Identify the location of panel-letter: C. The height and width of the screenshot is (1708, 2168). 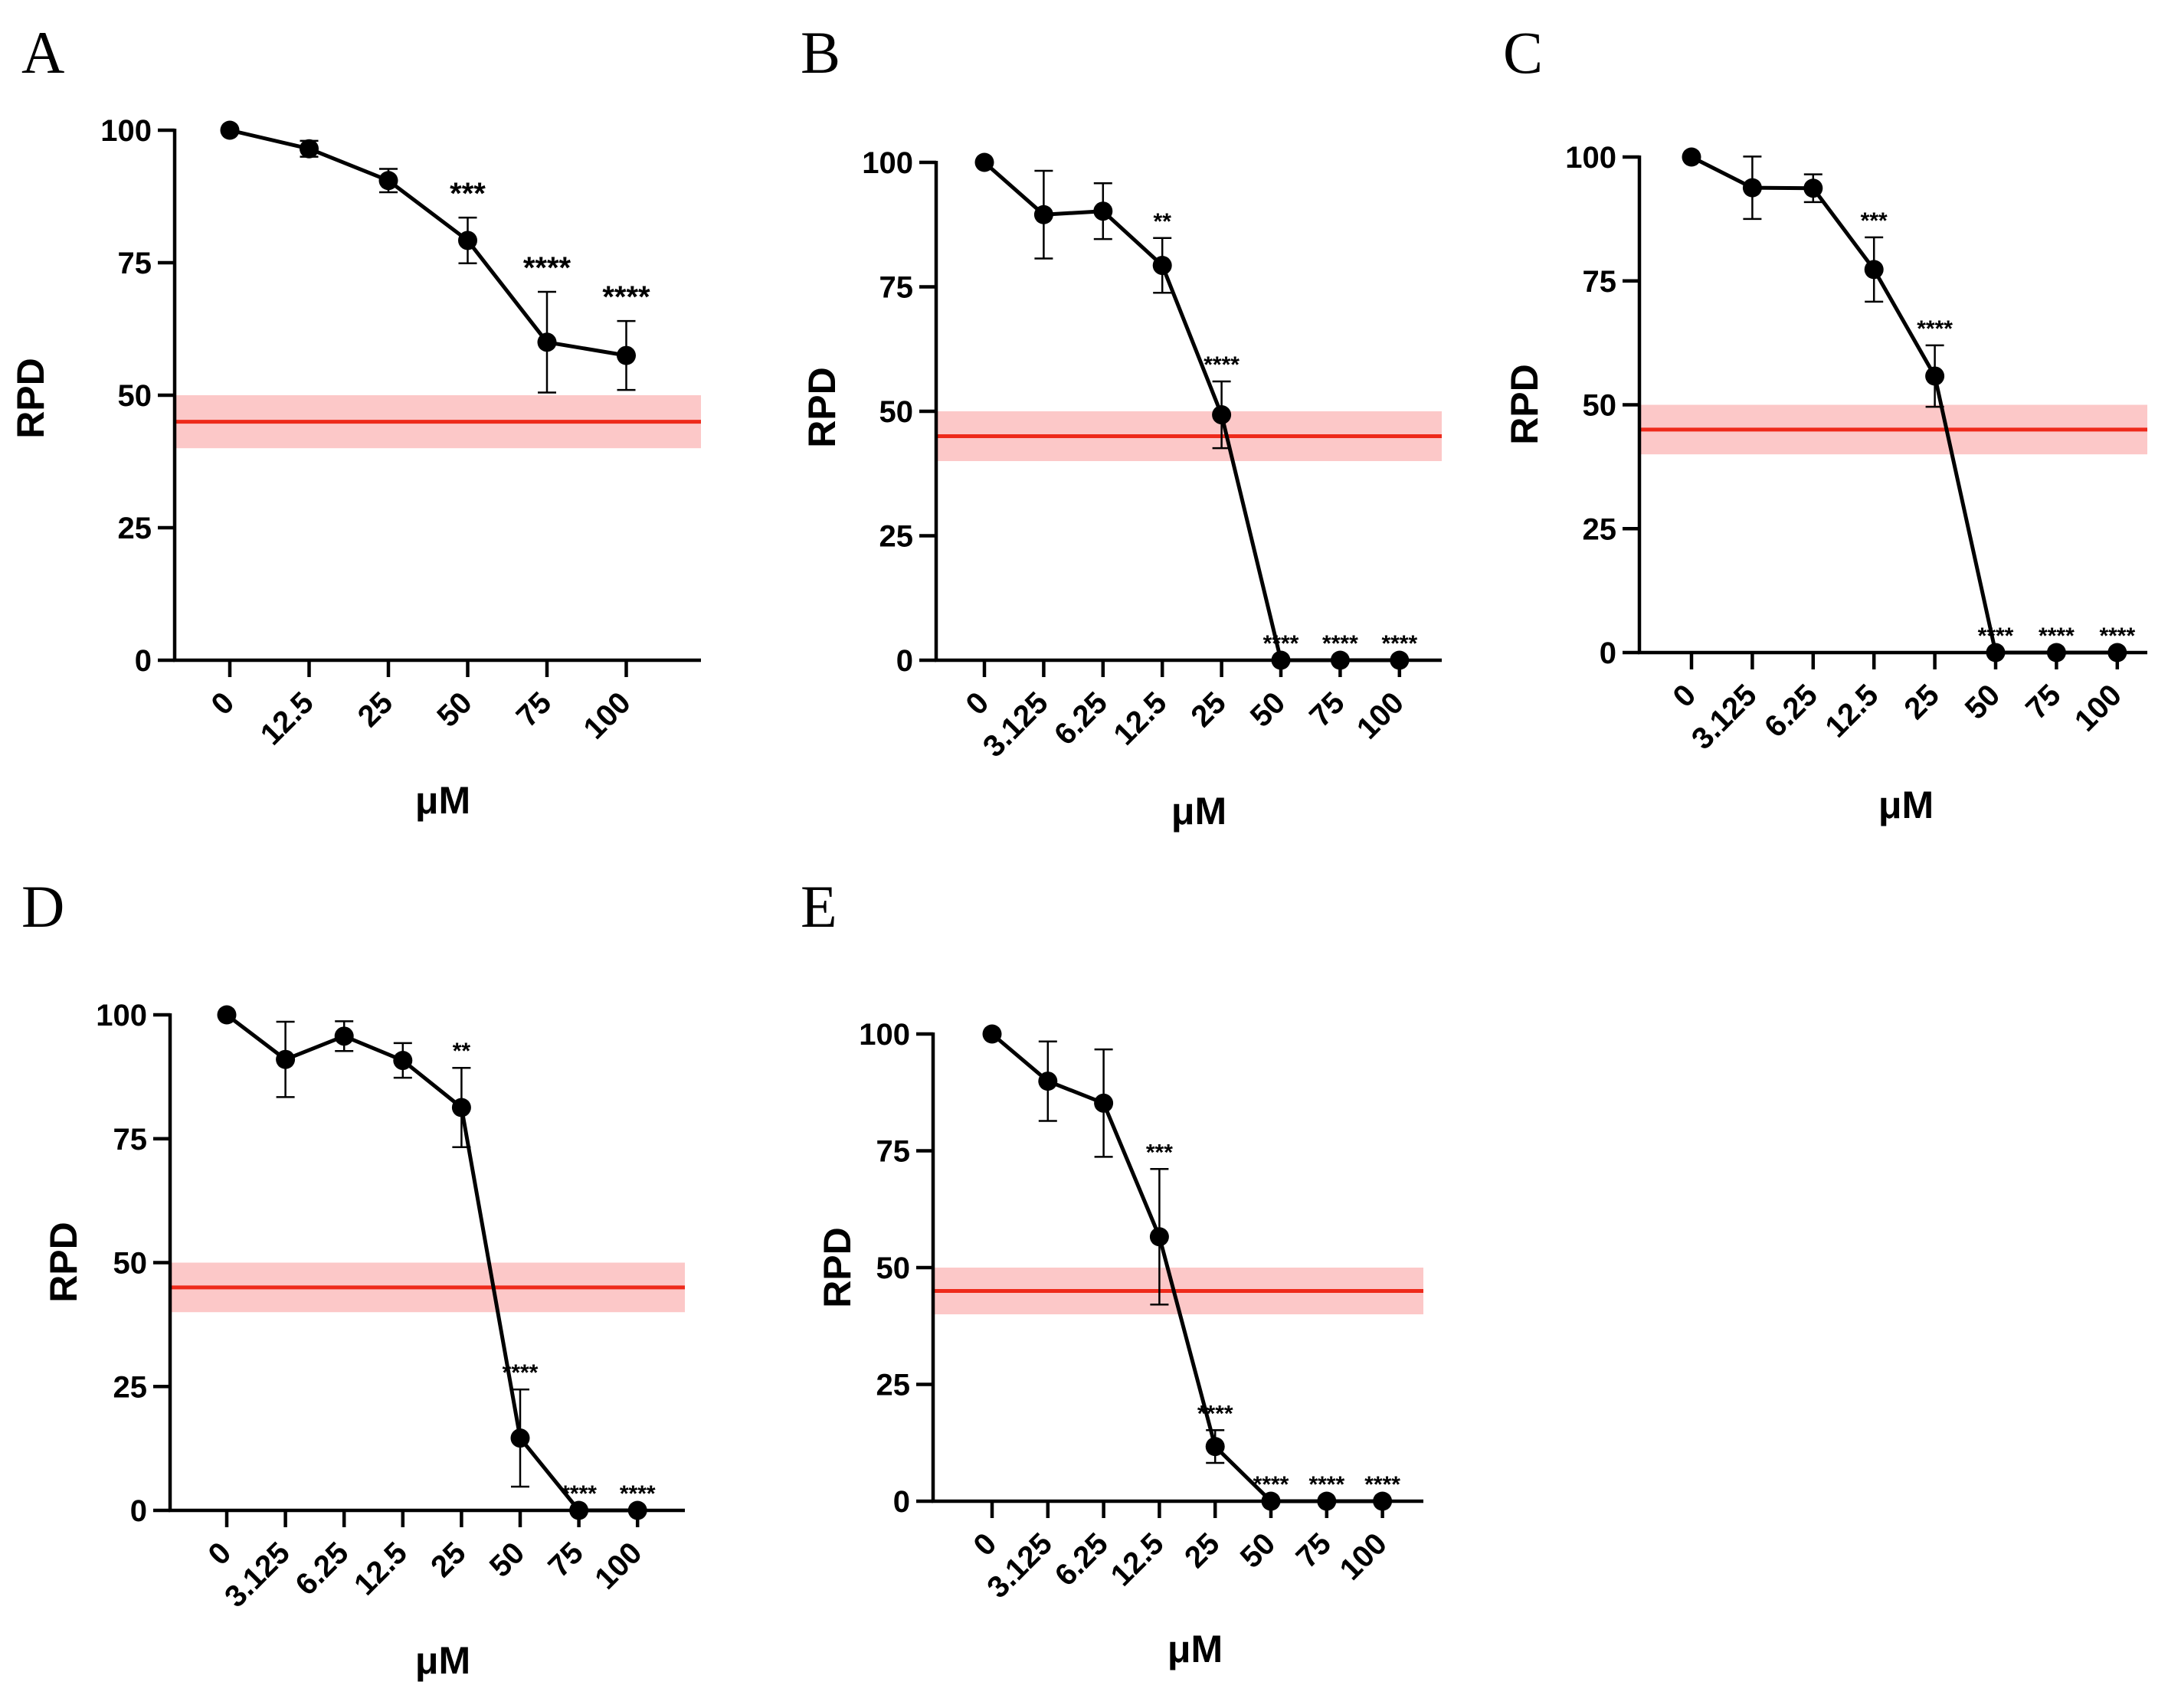
(1523, 53).